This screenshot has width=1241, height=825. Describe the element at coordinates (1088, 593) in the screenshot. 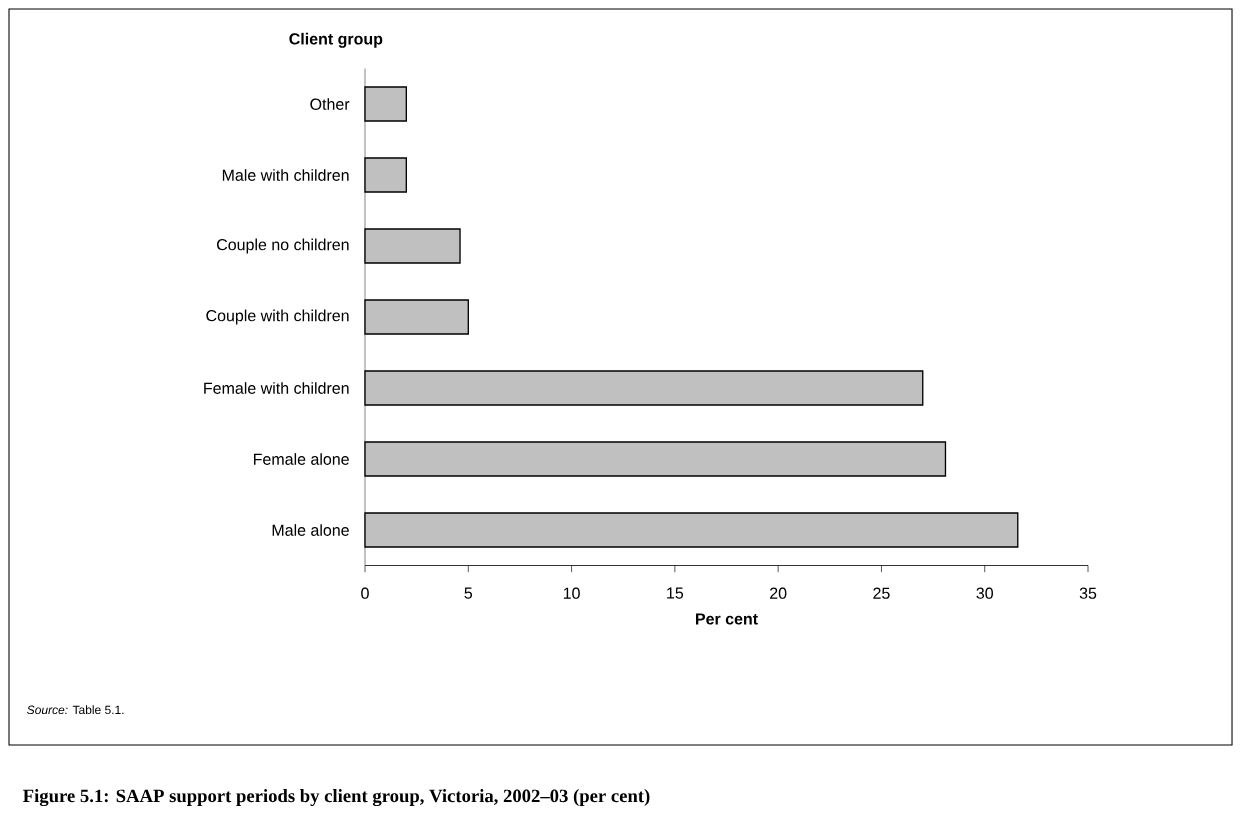

I see `x-tick-label: 35` at that location.